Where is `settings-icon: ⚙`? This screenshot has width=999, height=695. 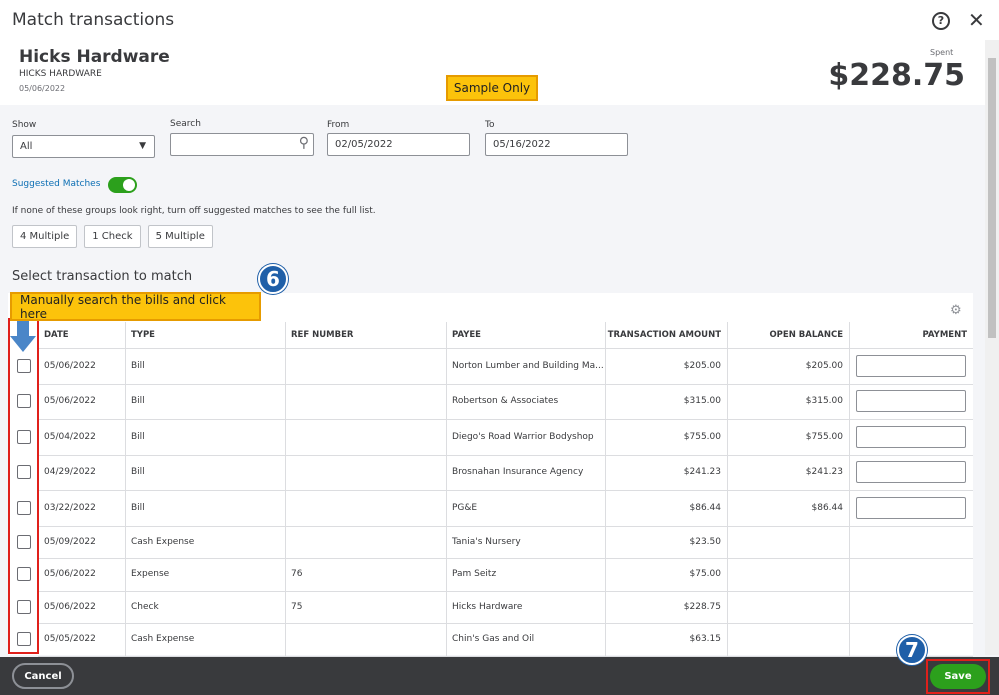 settings-icon: ⚙ is located at coordinates (956, 310).